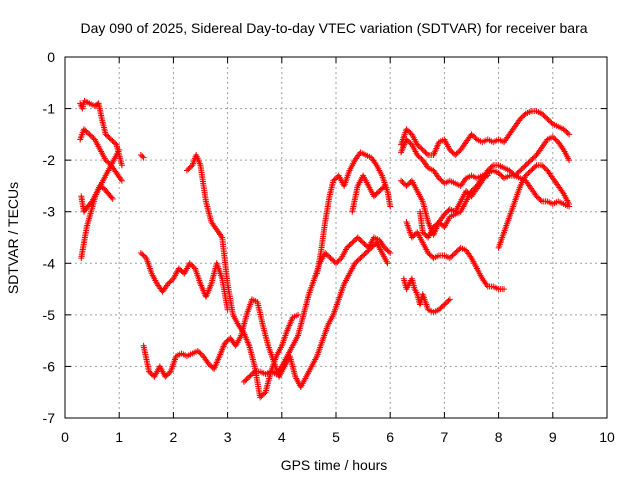  Describe the element at coordinates (390, 437) in the screenshot. I see `x-tick-label: 6` at that location.